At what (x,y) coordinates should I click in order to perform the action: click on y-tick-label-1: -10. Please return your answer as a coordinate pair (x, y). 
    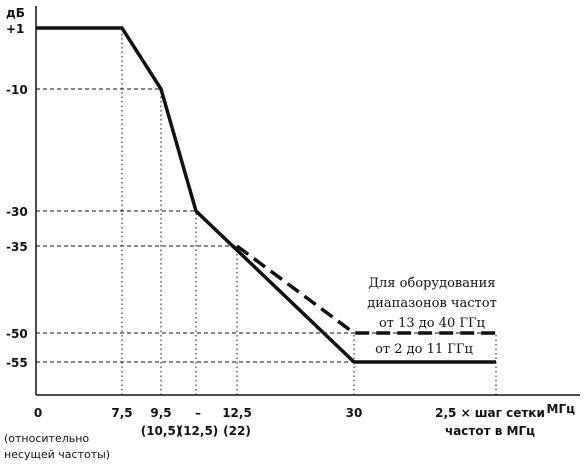
    Looking at the image, I should click on (17, 90).